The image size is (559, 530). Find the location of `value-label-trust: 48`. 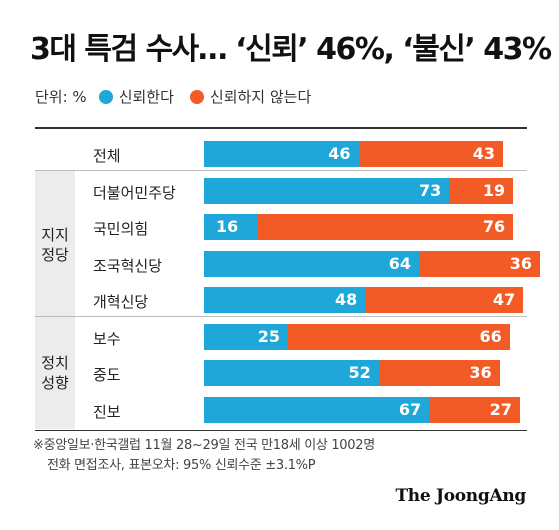

value-label-trust: 48 is located at coordinates (346, 299).